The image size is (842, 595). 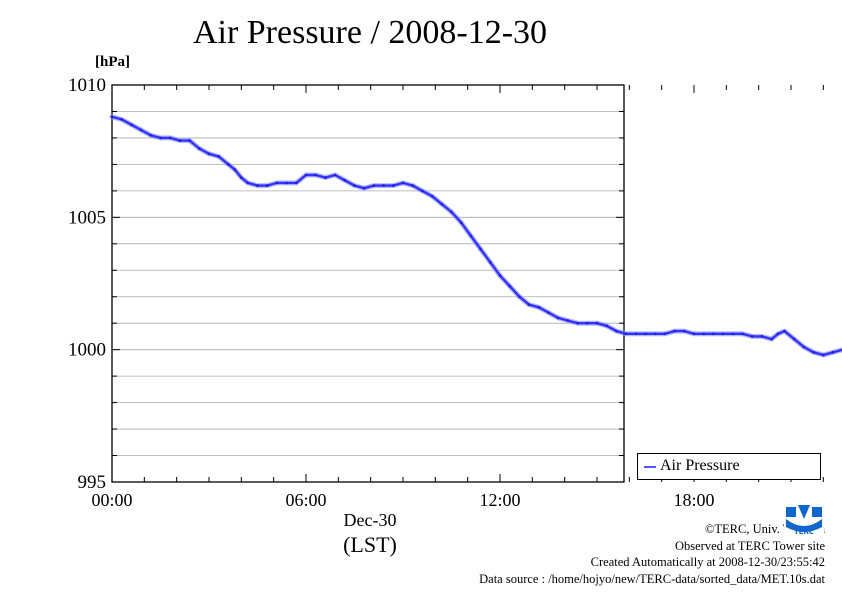 I want to click on x-tick-label: 00:00, so click(x=111, y=500).